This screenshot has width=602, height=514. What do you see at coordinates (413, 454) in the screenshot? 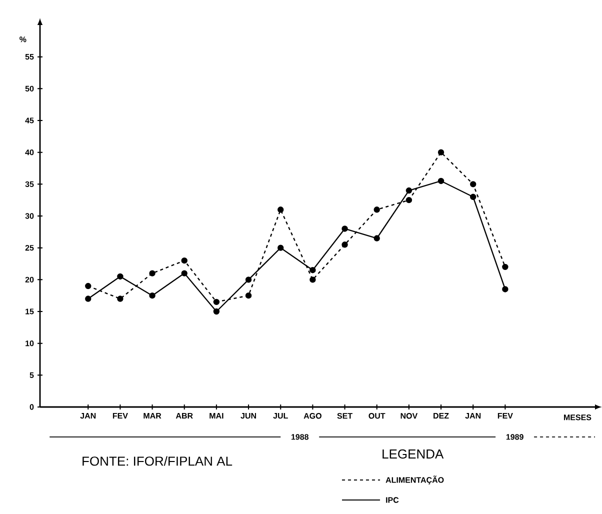
I see `legend-title: LEGENDA` at bounding box center [413, 454].